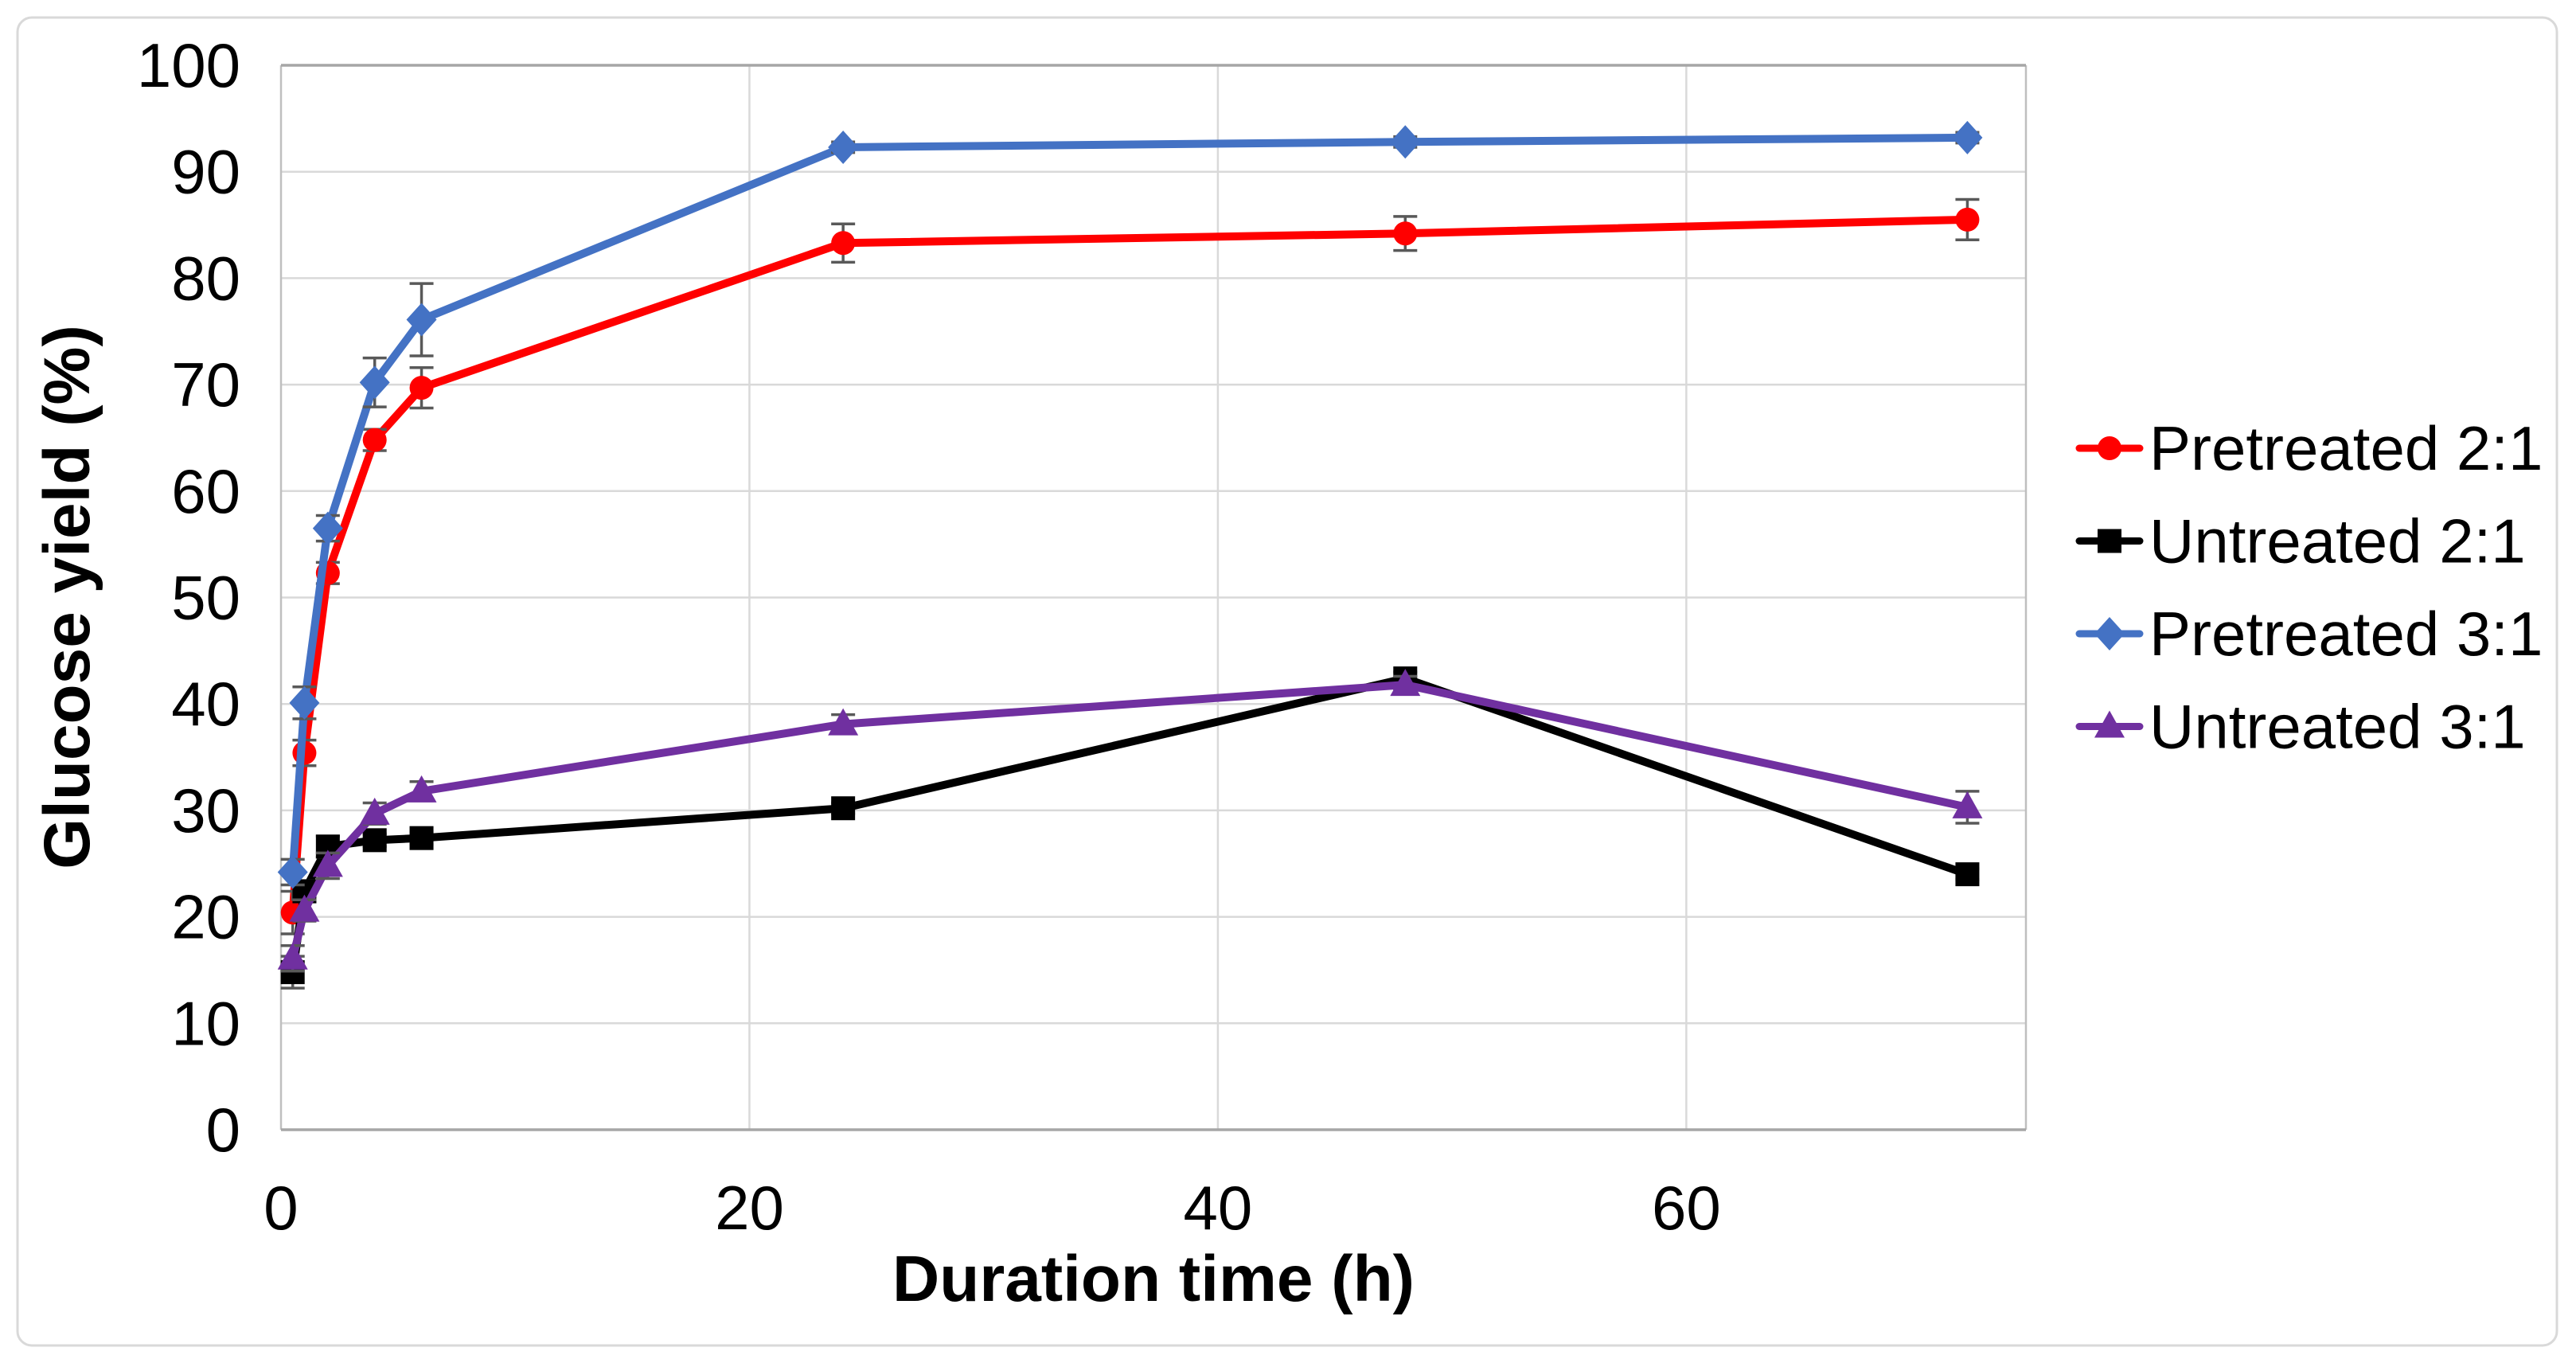 The height and width of the screenshot is (1363, 2576). I want to click on y-tick-label: 90, so click(205, 172).